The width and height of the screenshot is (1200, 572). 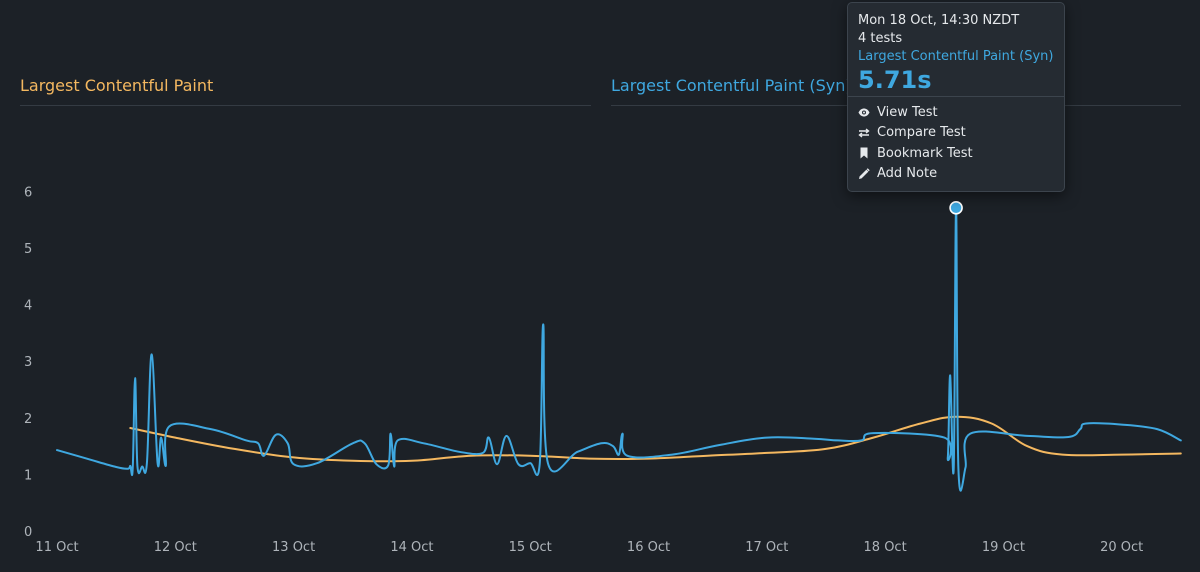 What do you see at coordinates (880, 38) in the screenshot?
I see `tooltip-test-count: 4 tests` at bounding box center [880, 38].